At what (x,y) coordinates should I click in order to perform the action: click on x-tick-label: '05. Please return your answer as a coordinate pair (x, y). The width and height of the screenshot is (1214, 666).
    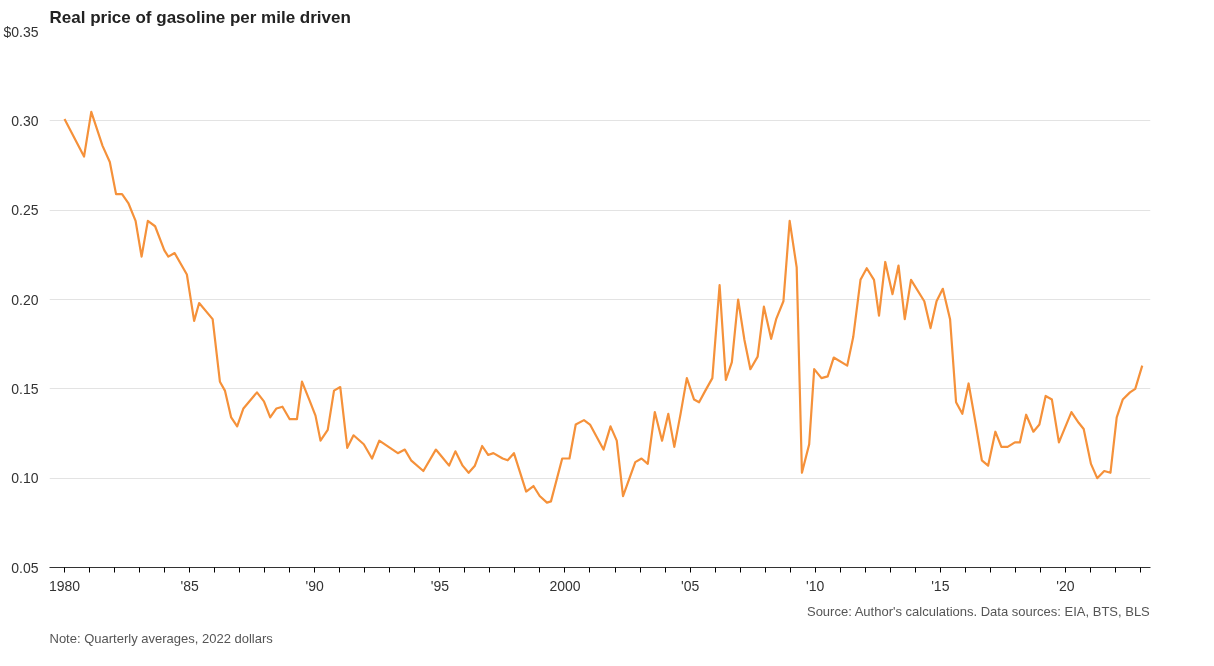
    Looking at the image, I should click on (690, 585).